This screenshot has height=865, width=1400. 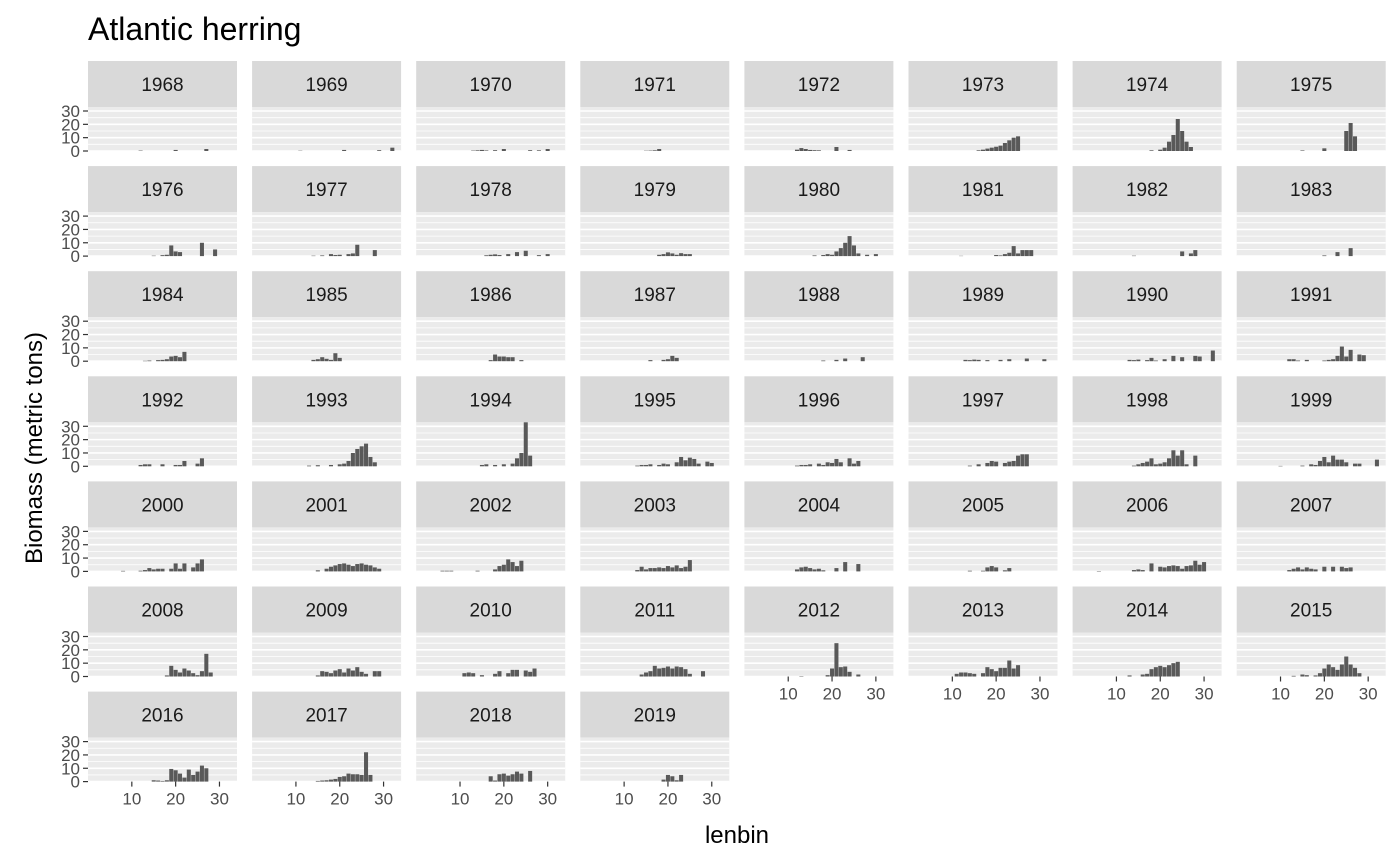 What do you see at coordinates (1311, 295) in the screenshot?
I see `facet-strip-label: 1991` at bounding box center [1311, 295].